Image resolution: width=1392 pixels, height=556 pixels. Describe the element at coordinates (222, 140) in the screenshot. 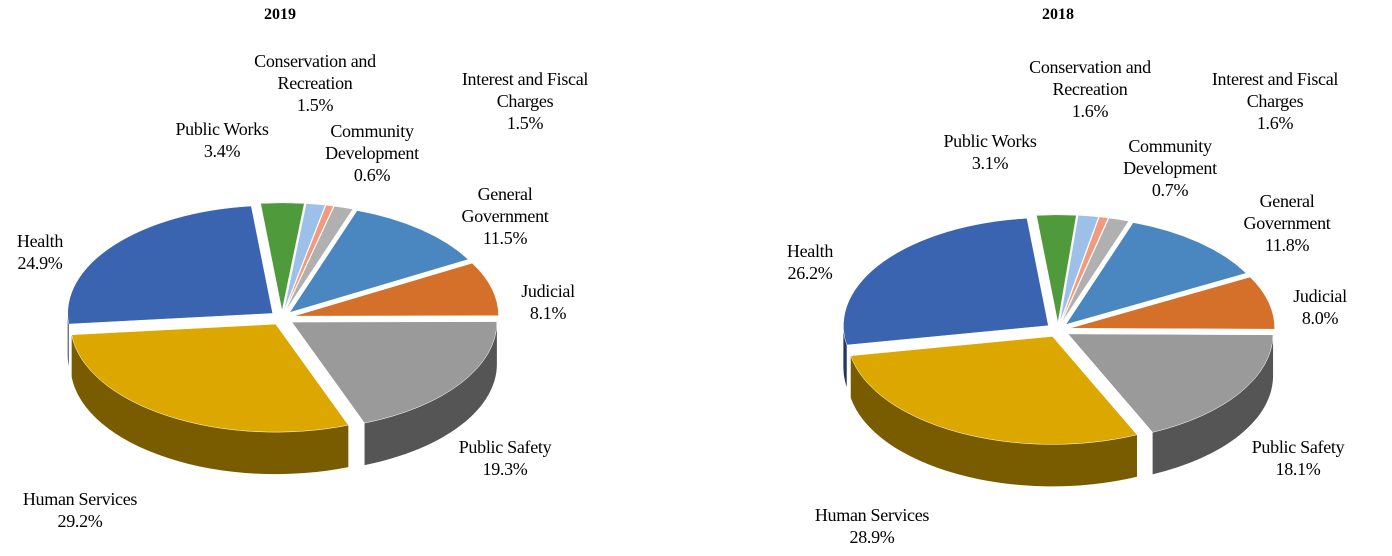

I see `slice-label: Public Works 3.4%` at that location.